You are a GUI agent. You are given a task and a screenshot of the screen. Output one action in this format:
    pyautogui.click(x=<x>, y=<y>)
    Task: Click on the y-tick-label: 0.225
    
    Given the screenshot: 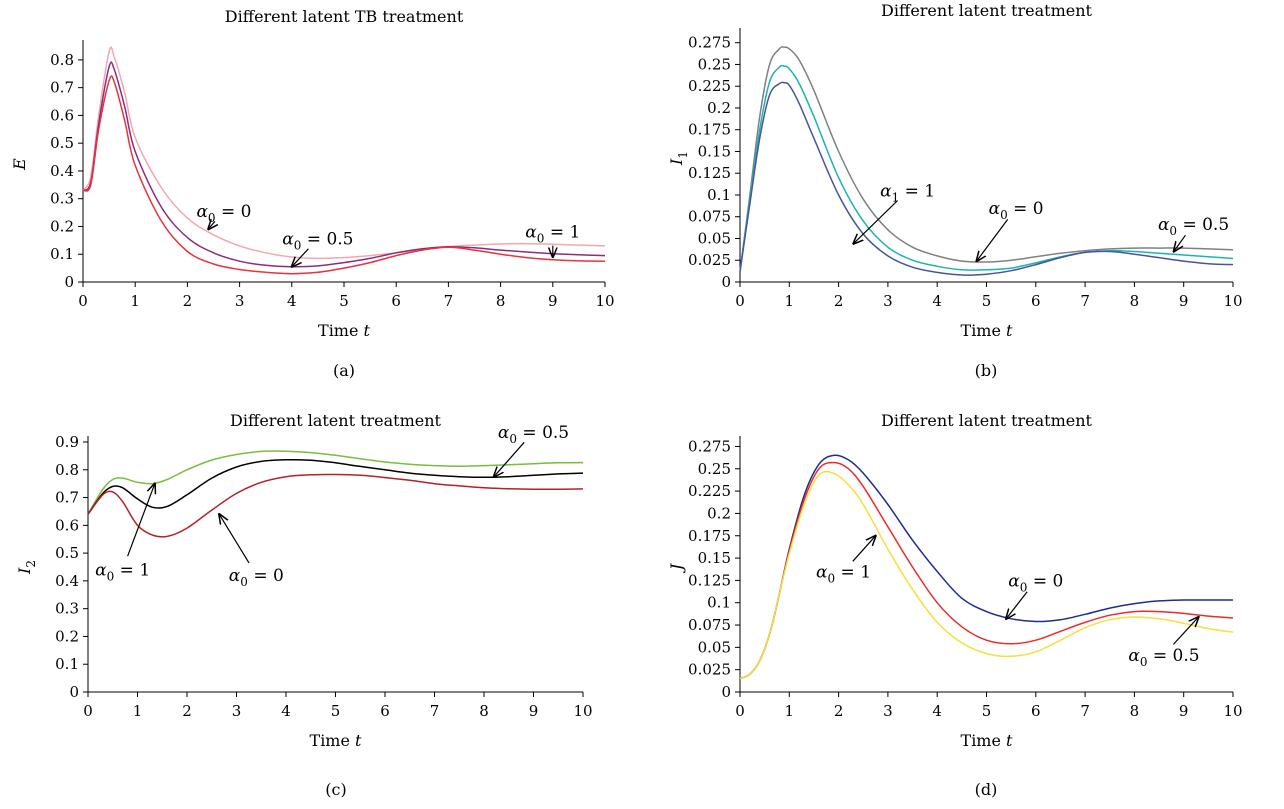 What is the action you would take?
    pyautogui.click(x=709, y=86)
    